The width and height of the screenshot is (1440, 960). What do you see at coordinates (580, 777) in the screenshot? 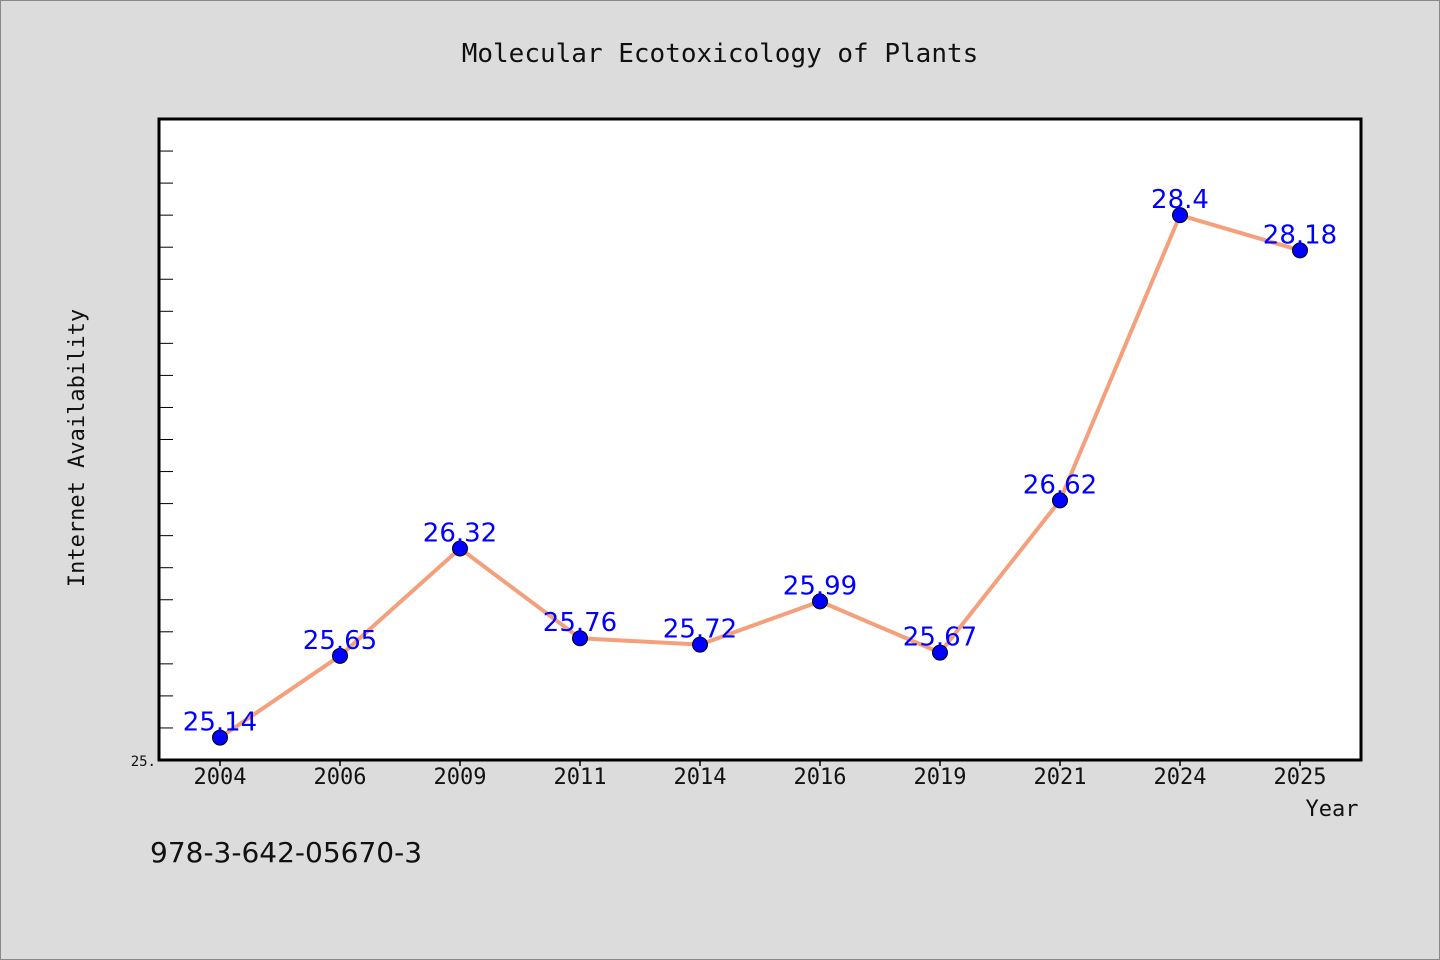
I see `x-tick-label: 2011` at bounding box center [580, 777].